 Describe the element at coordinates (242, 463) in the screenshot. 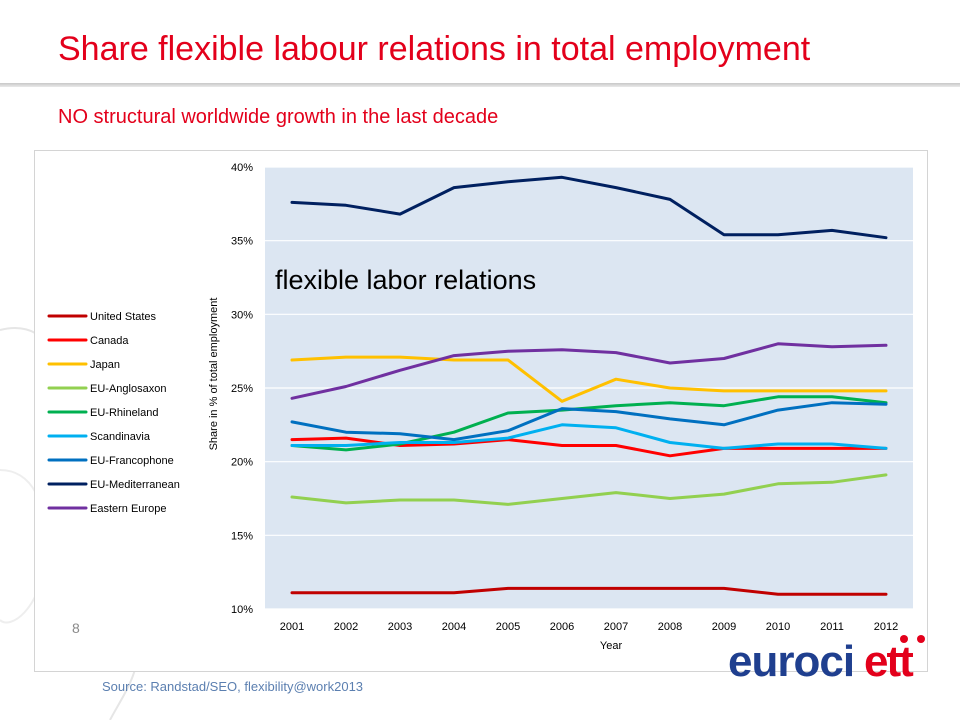

I see `y-tick-label: 20%` at that location.